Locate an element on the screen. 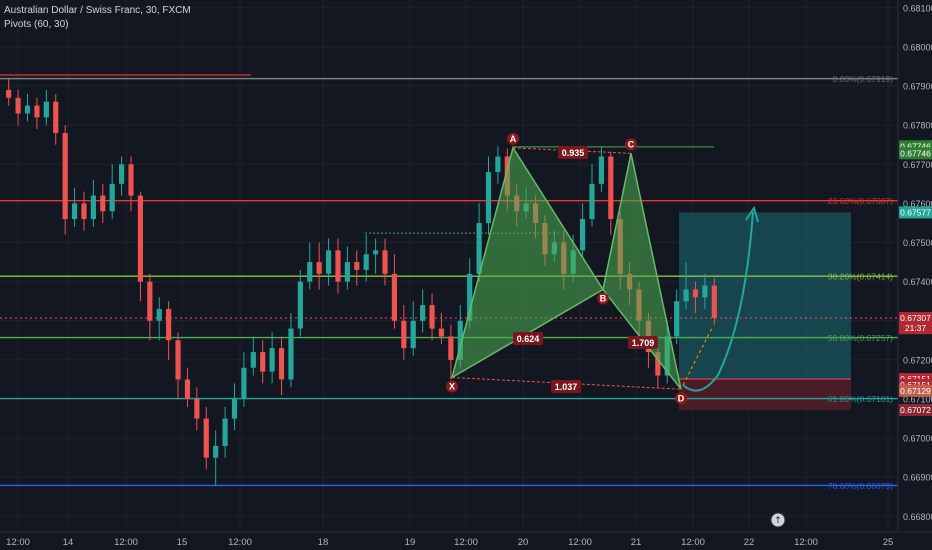  price-axis-tag-text: 0.67307 is located at coordinates (915, 318).